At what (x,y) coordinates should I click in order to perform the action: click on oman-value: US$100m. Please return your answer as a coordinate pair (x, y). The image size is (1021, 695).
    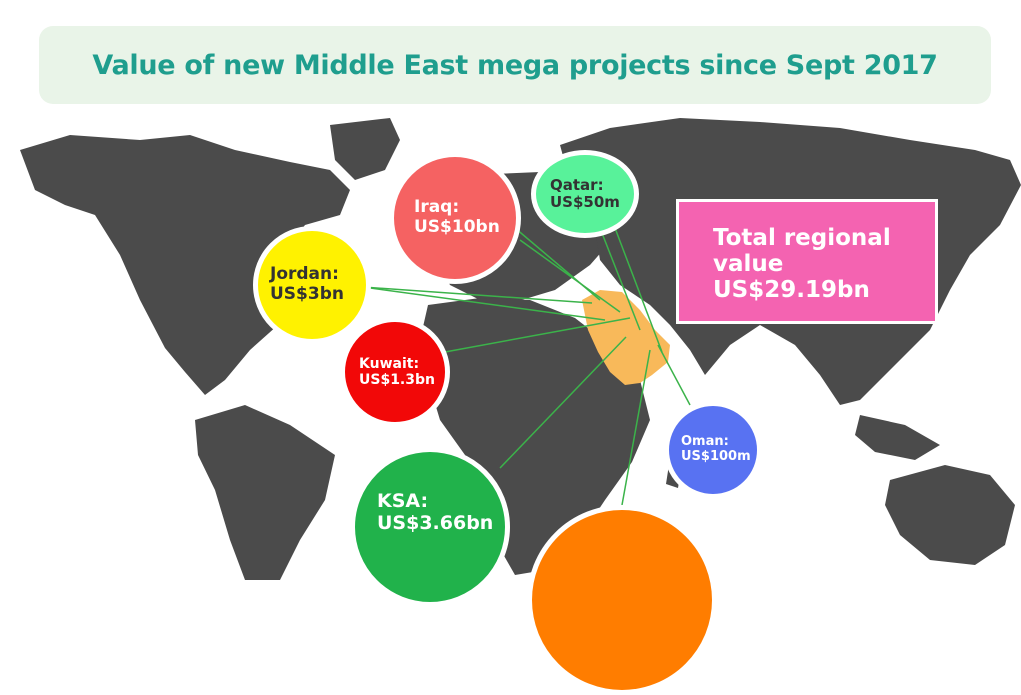
    Looking at the image, I should click on (716, 456).